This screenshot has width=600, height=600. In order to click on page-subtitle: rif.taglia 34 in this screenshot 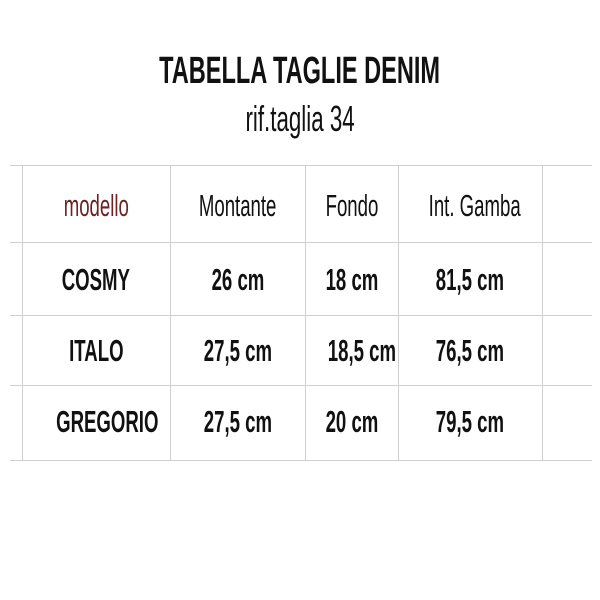, I will do `click(300, 119)`.